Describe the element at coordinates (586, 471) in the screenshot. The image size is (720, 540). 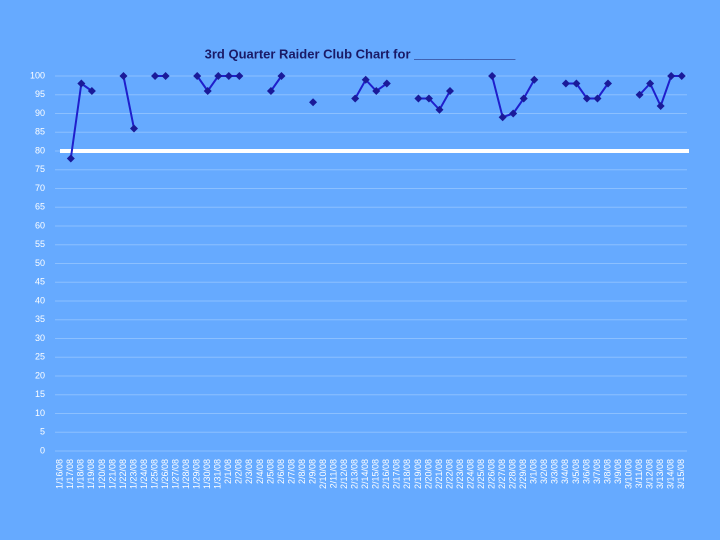
I see `x-tick-label: 3/6/08` at that location.